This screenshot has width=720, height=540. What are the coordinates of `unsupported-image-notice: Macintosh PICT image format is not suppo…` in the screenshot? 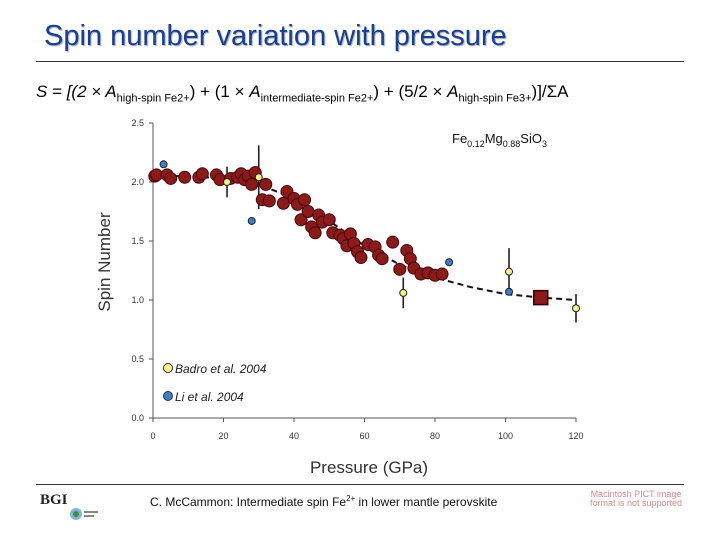 It's located at (636, 498).